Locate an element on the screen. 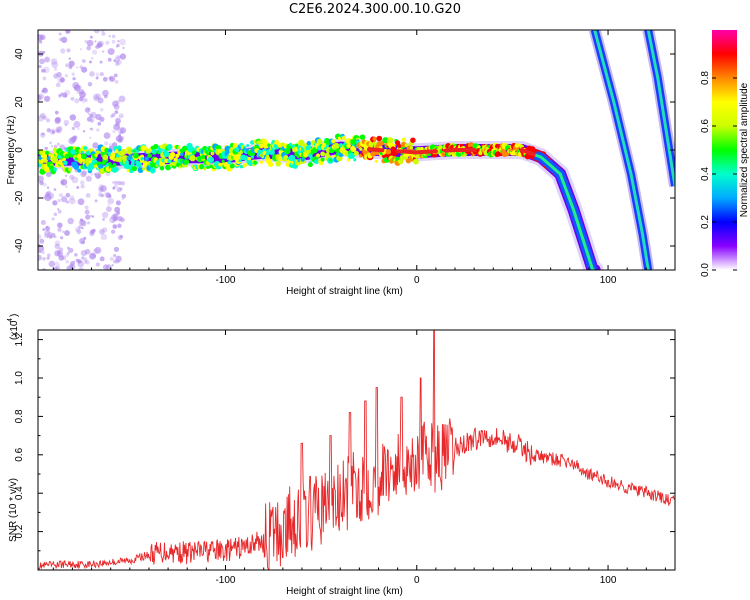 This screenshot has height=600, width=750. colorbar-tick-label: 0.6 is located at coordinates (705, 126).